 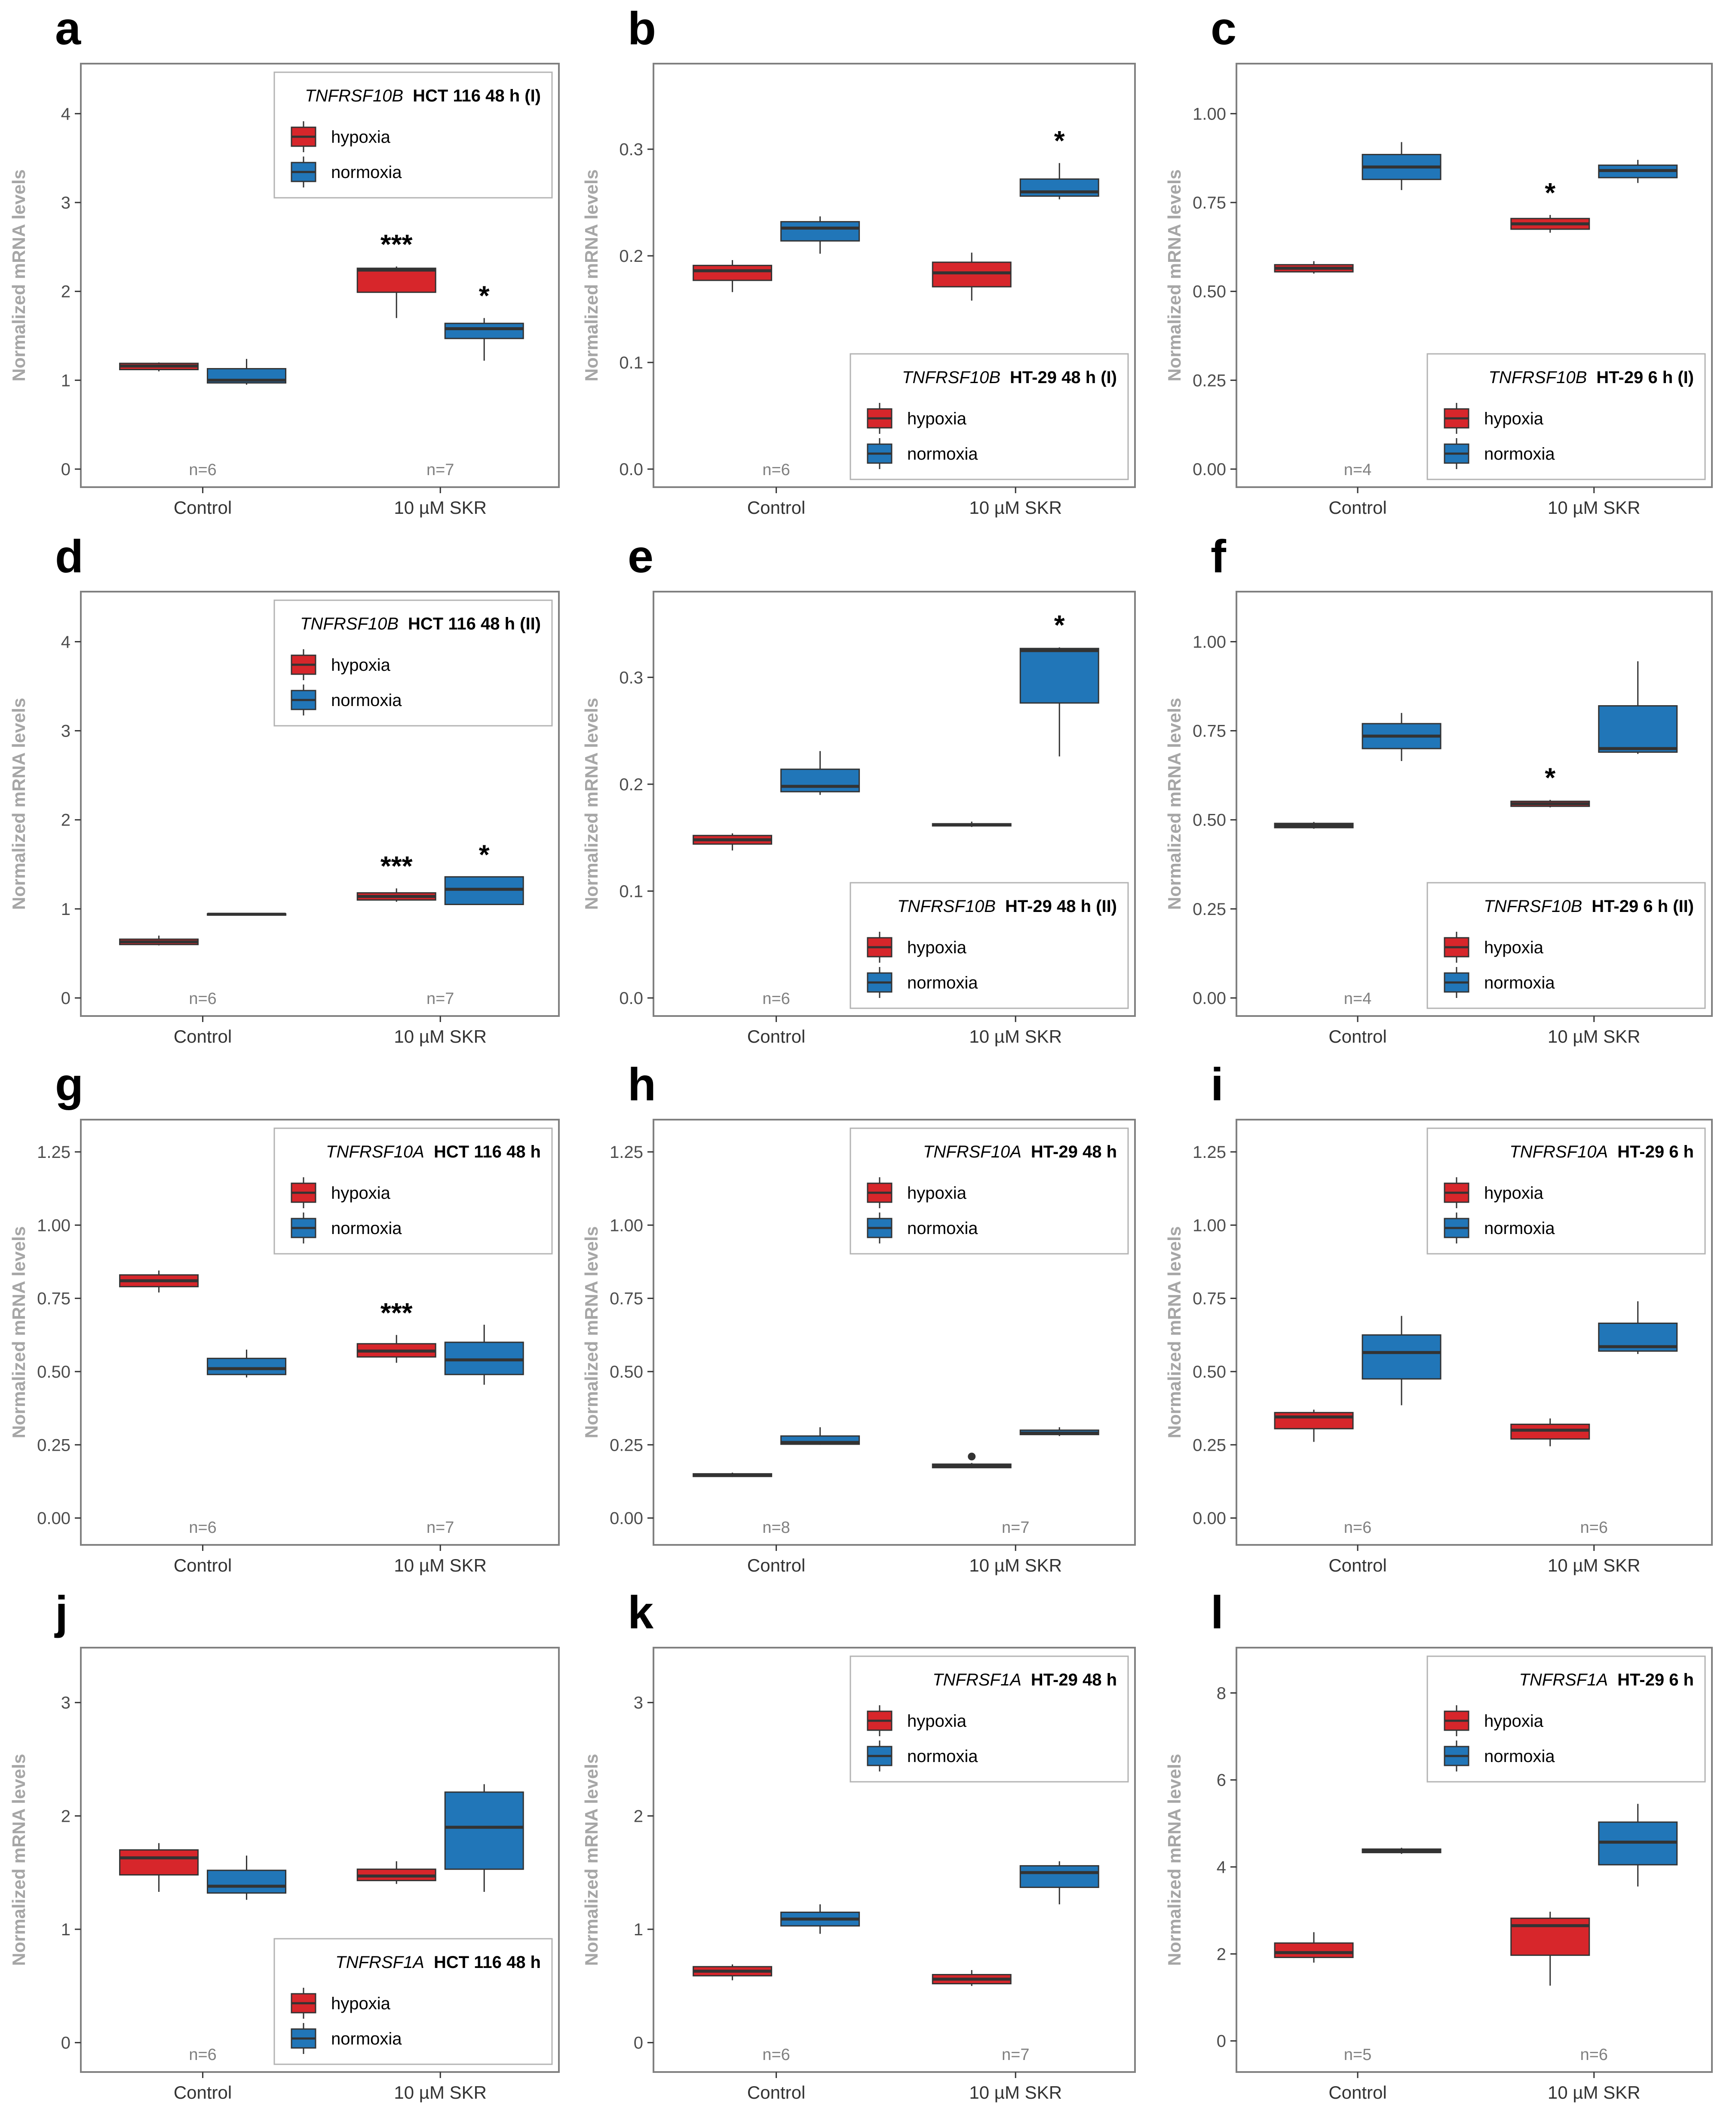 I want to click on legend: TNFRSF1A HT-29 6 h hypoxia normoxia, so click(x=1566, y=1719).